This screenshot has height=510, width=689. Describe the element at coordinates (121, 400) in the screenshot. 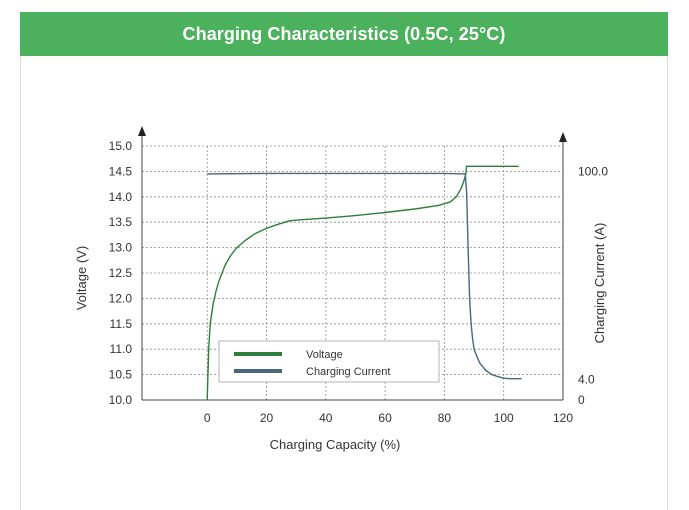

I see `y-tick-label: 10.0` at that location.